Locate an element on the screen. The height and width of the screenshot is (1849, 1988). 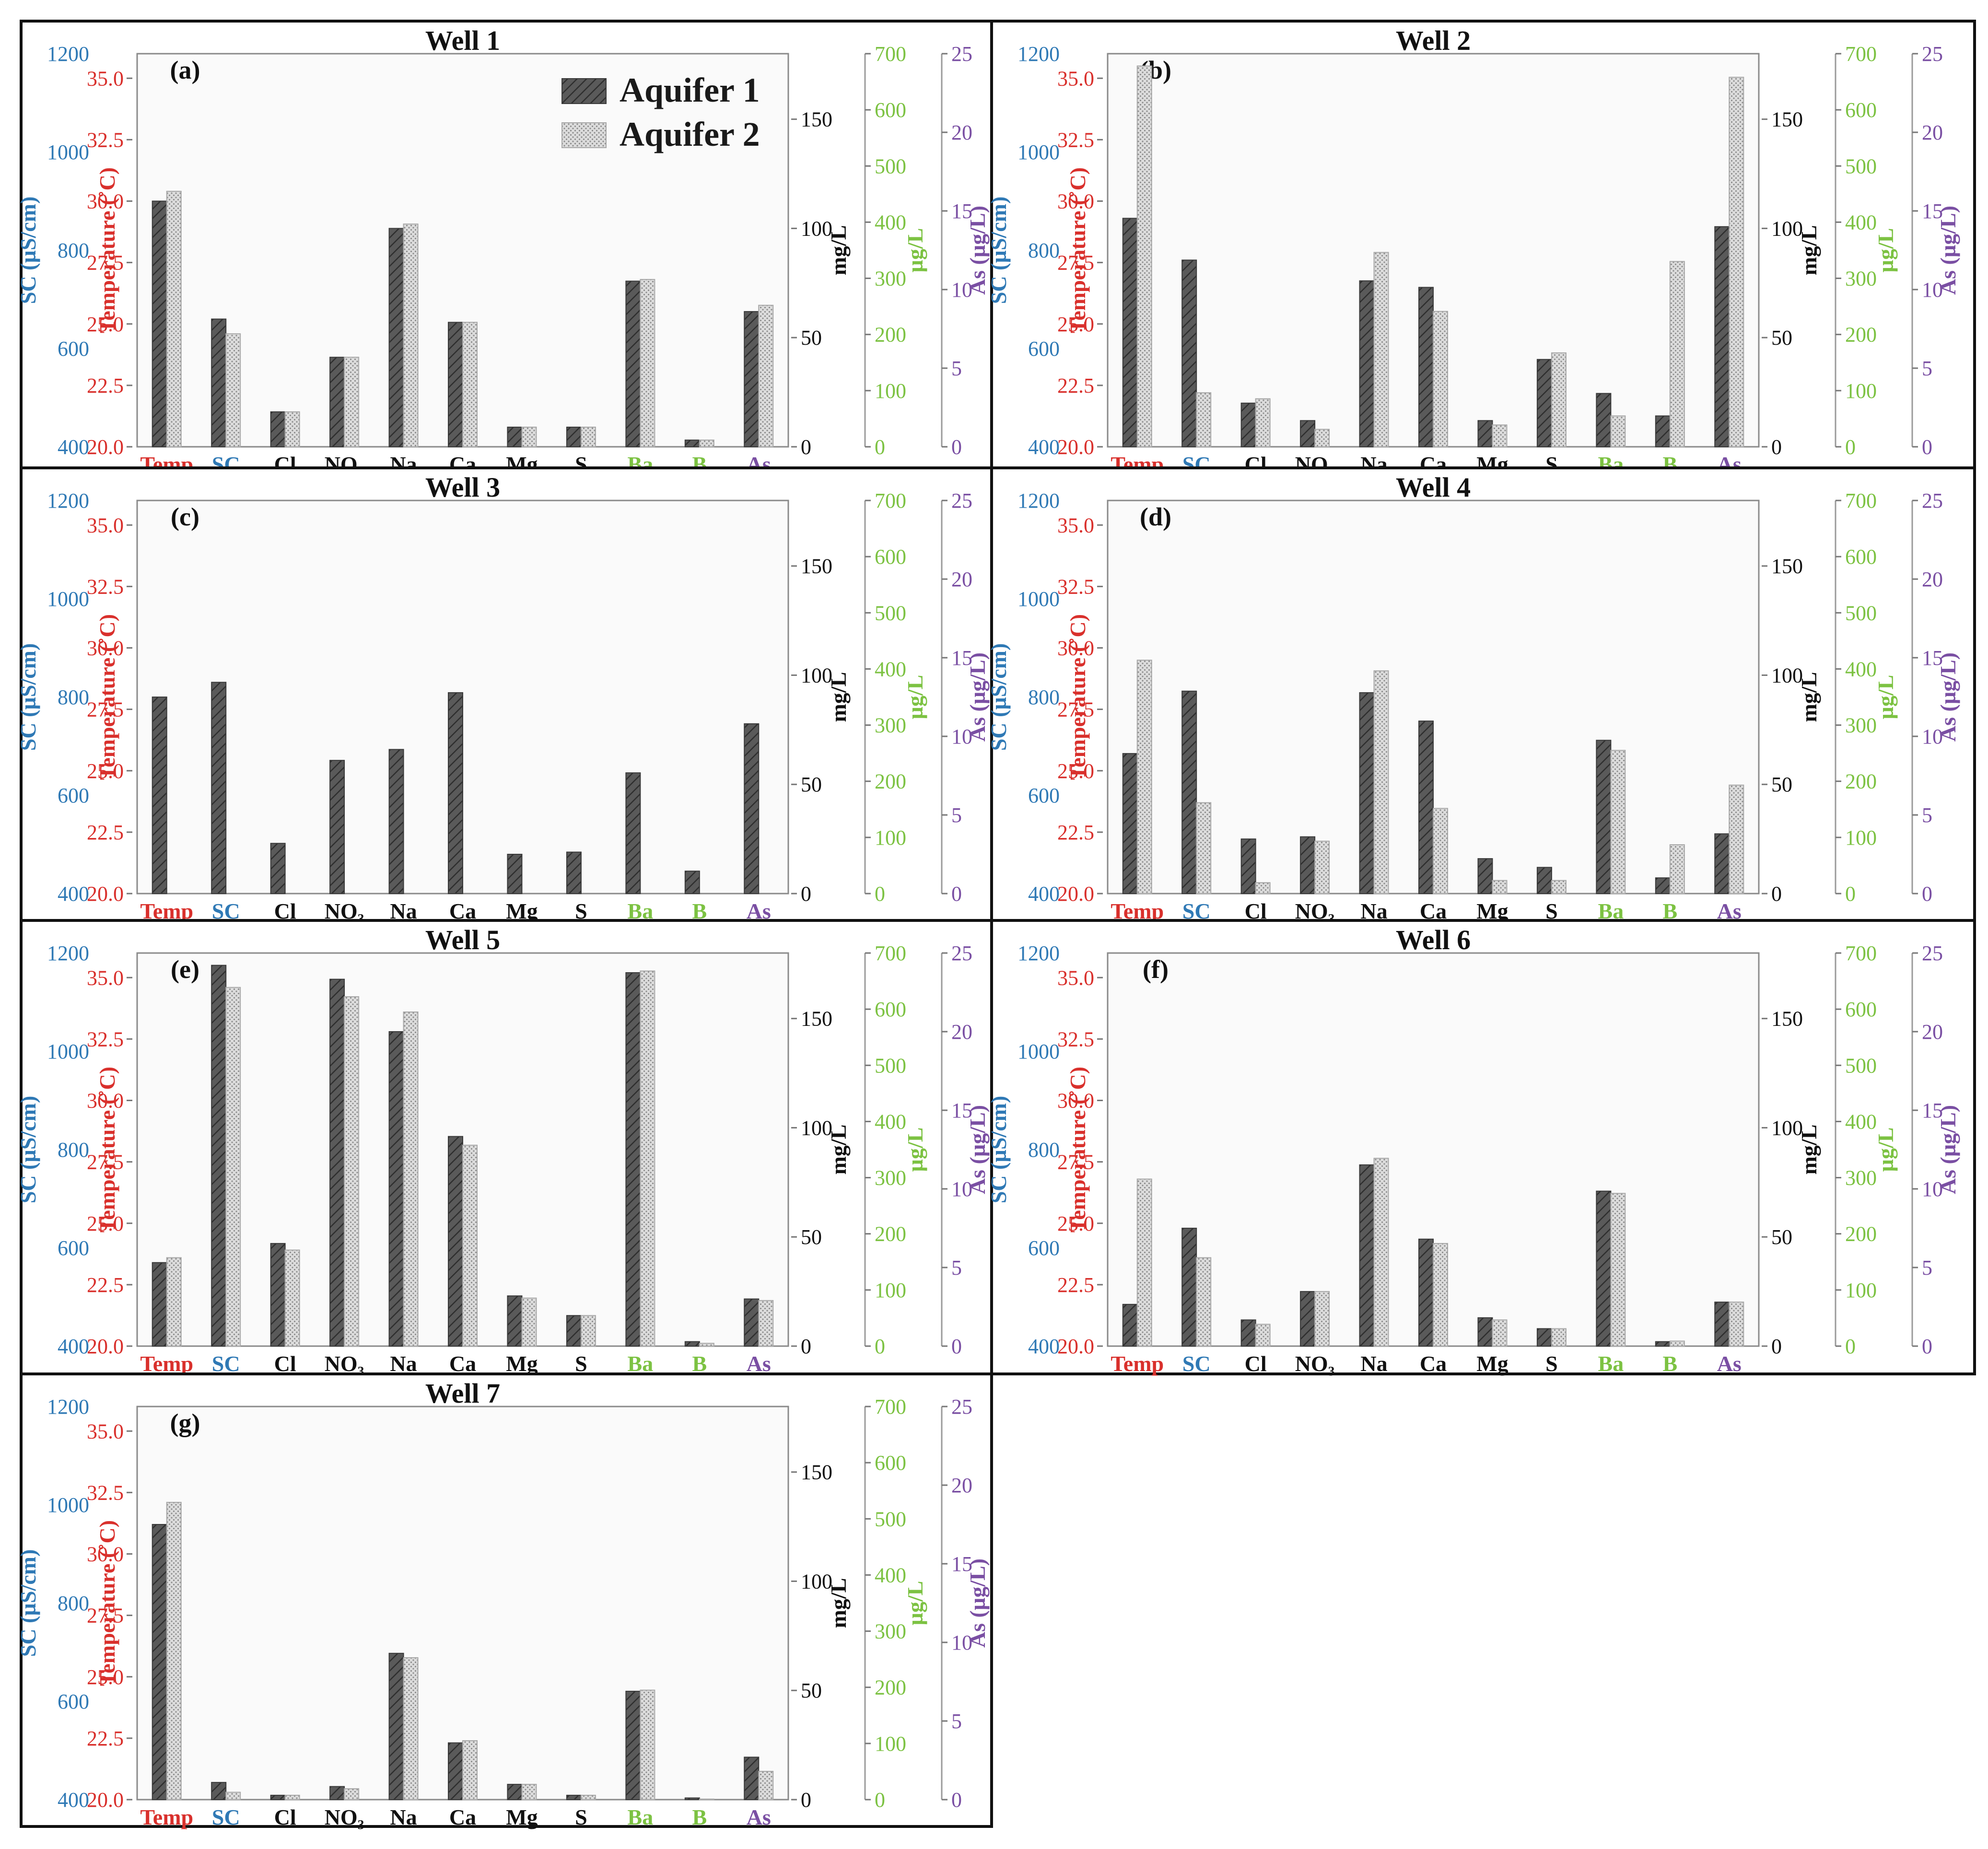
panel-tag: (f) is located at coordinates (1156, 969).